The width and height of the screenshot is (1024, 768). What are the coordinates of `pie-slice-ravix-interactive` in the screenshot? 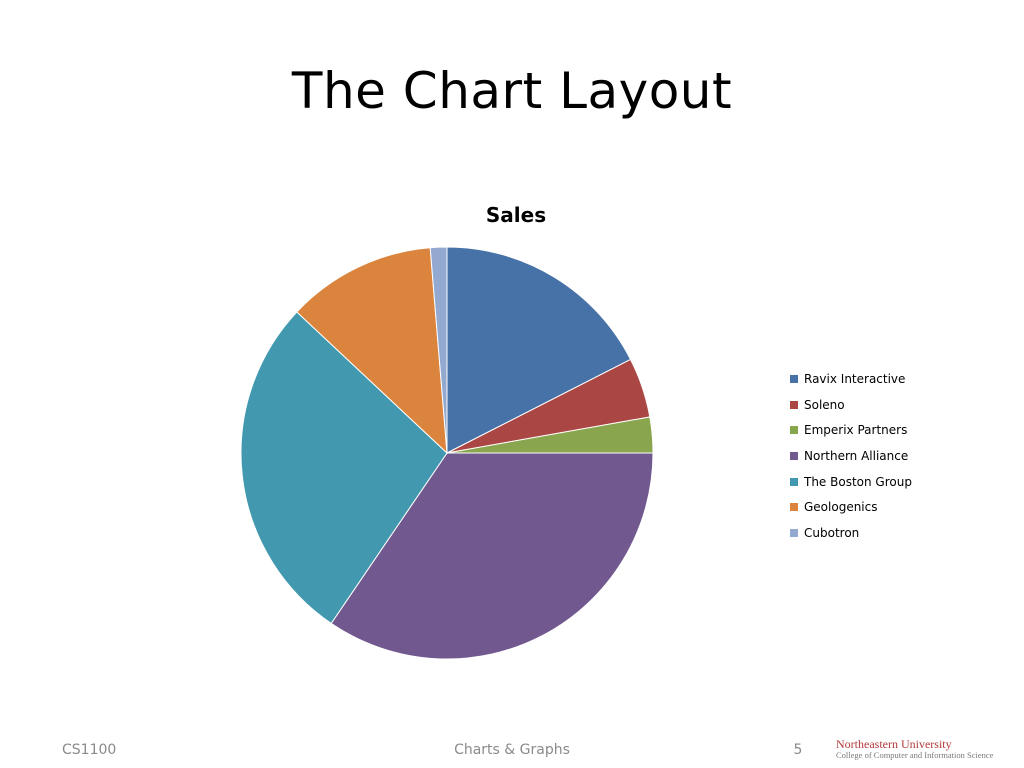 It's located at (539, 350).